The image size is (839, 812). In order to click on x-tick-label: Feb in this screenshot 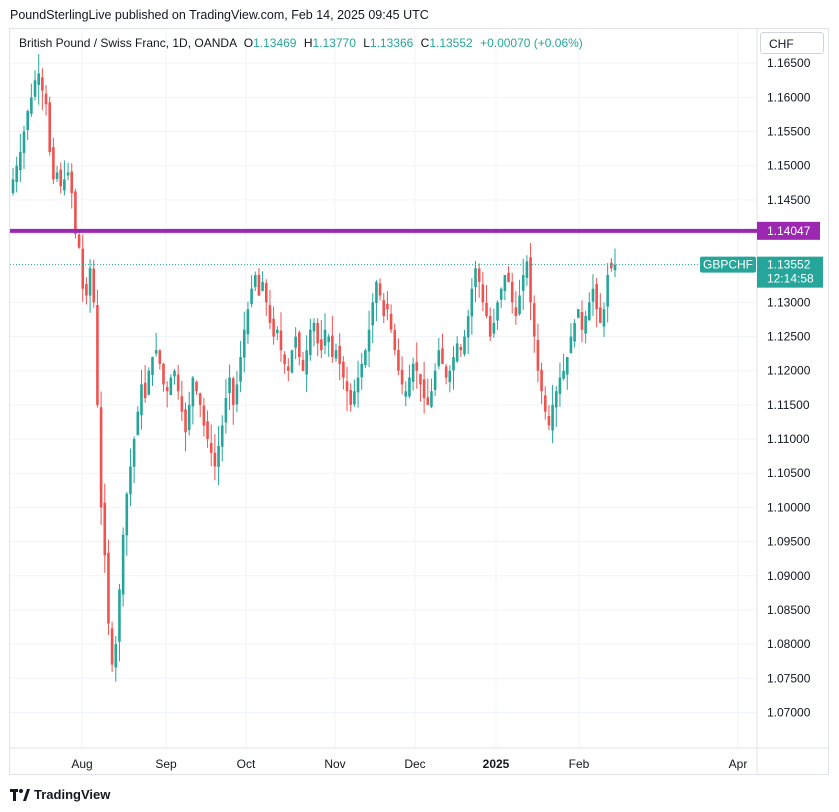, I will do `click(579, 764)`.